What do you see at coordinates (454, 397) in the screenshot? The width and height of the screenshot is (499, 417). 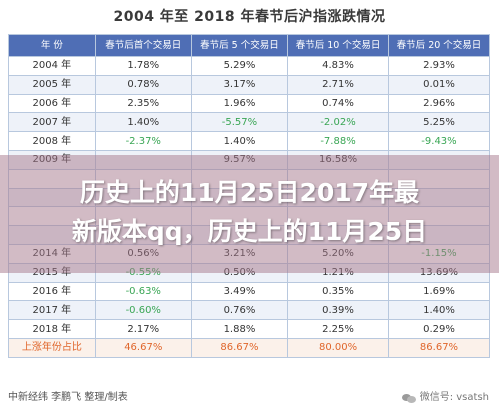 I see `watermark-text: 微信号: vsatsh` at bounding box center [454, 397].